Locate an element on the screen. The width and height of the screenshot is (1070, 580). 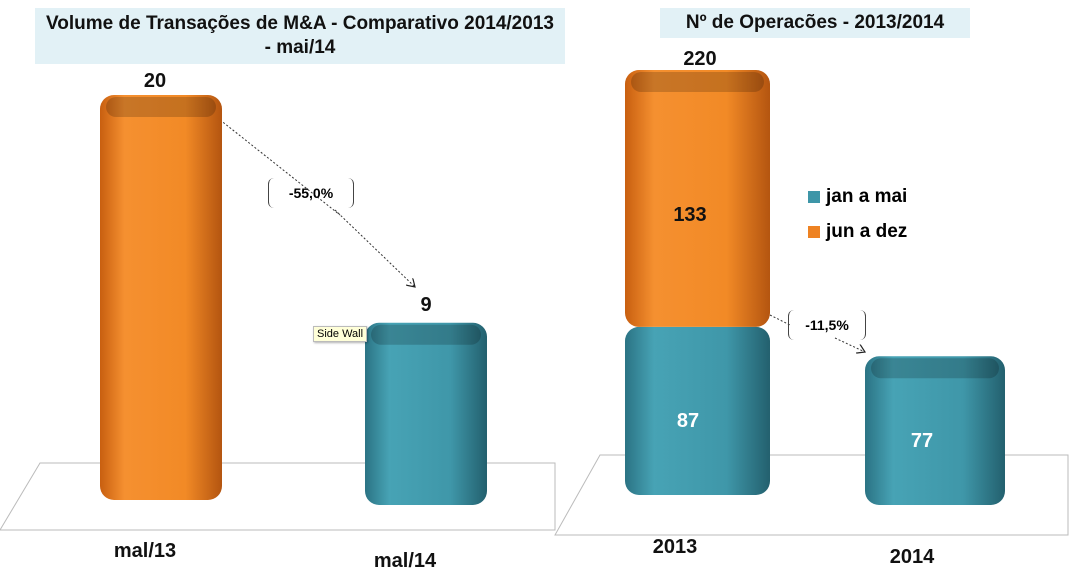
data-label-mai14: 9 is located at coordinates (426, 305).